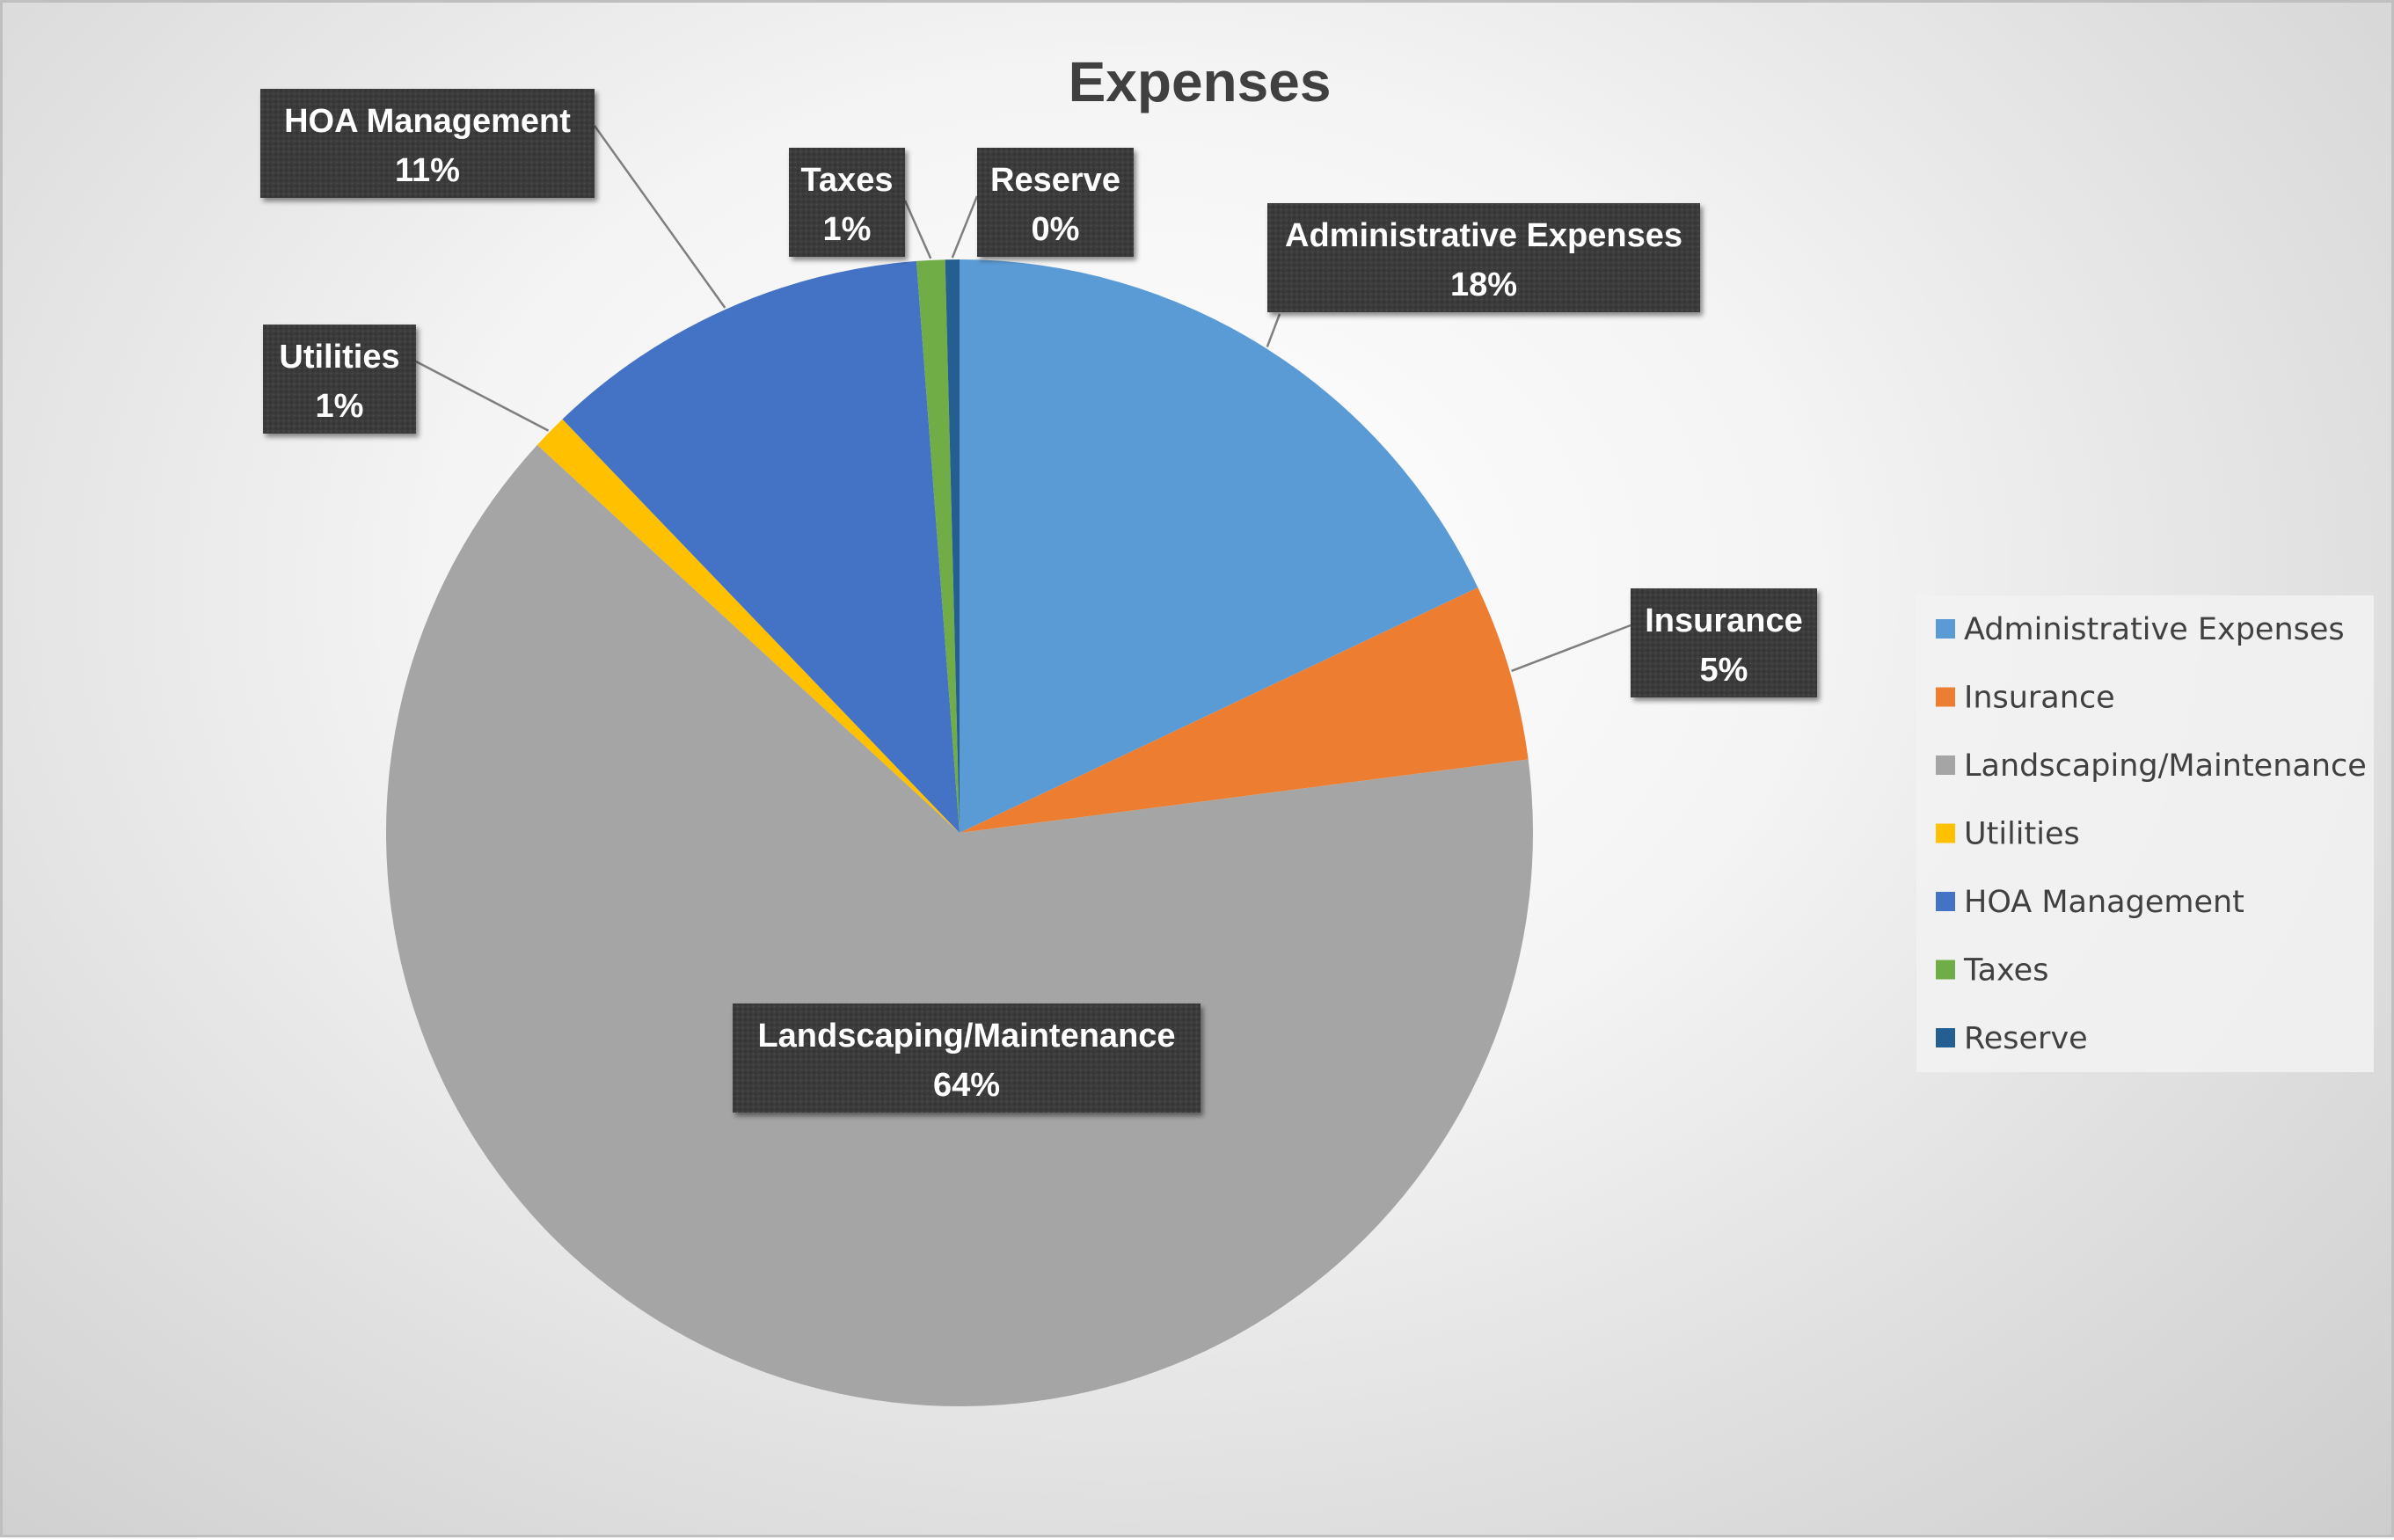  I want to click on pie-slice-reserve, so click(952, 546).